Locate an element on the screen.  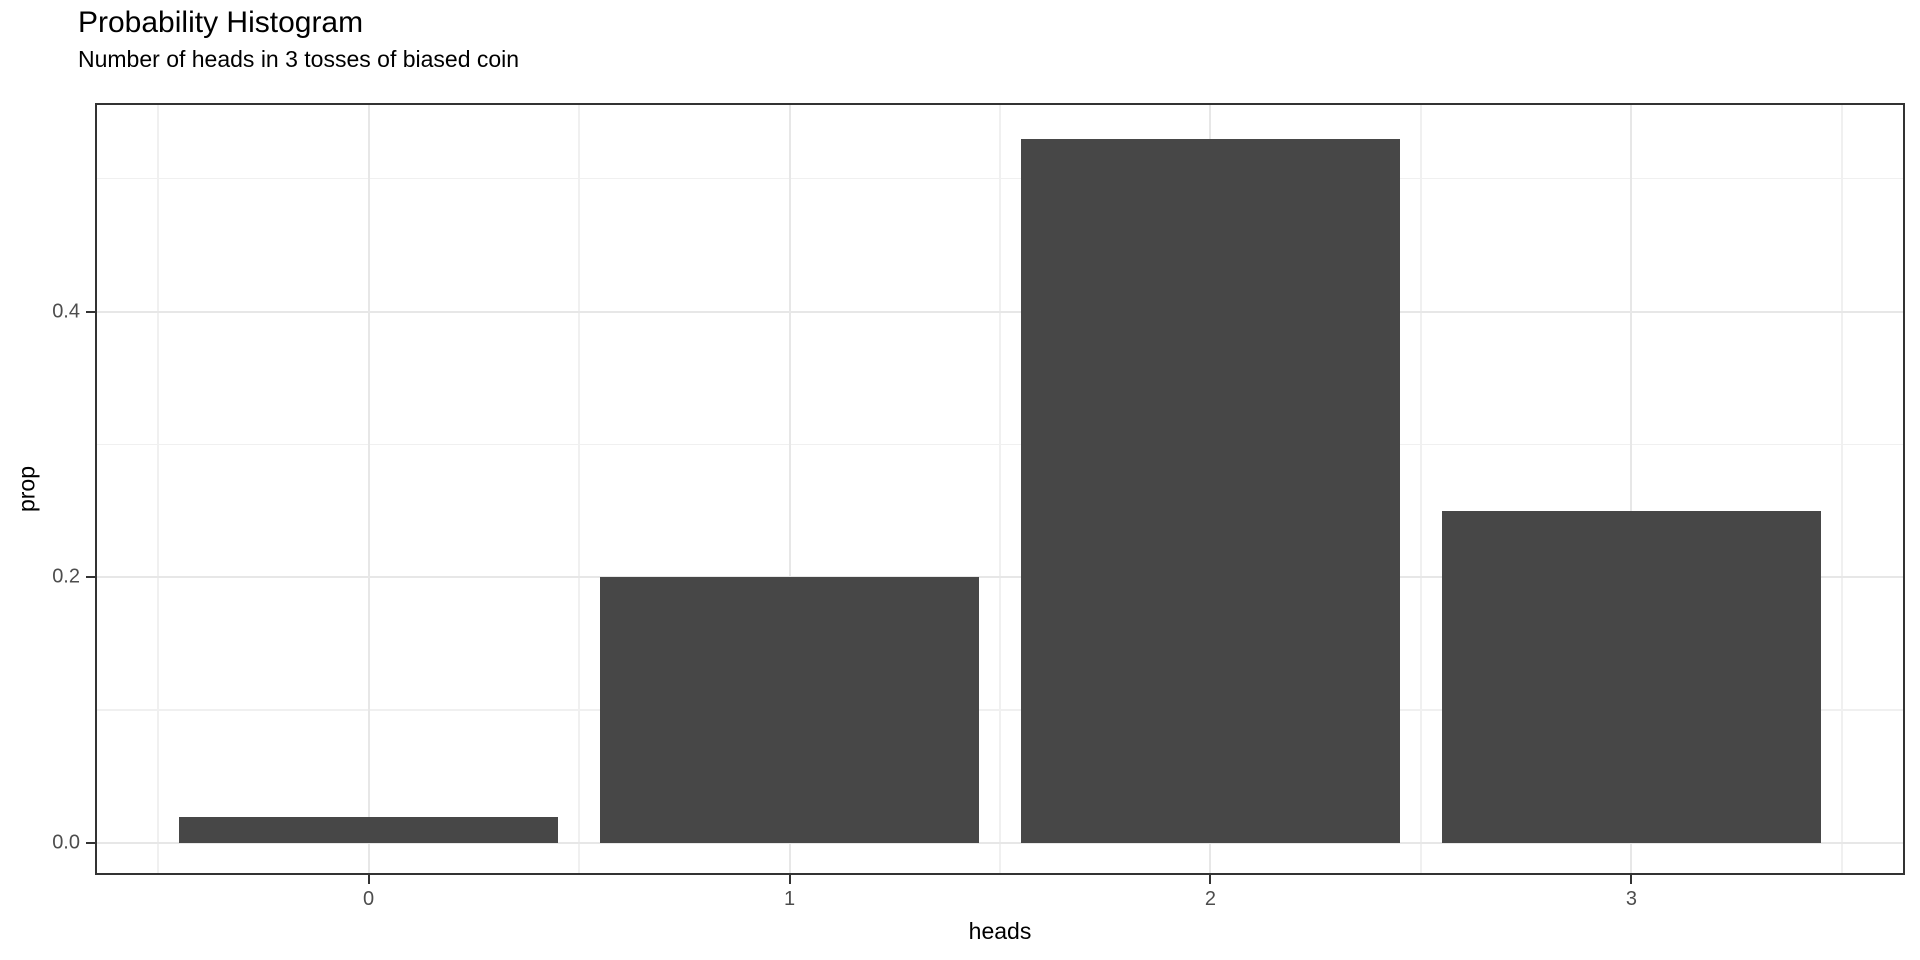
x-tick-label: 3 is located at coordinates (1631, 899).